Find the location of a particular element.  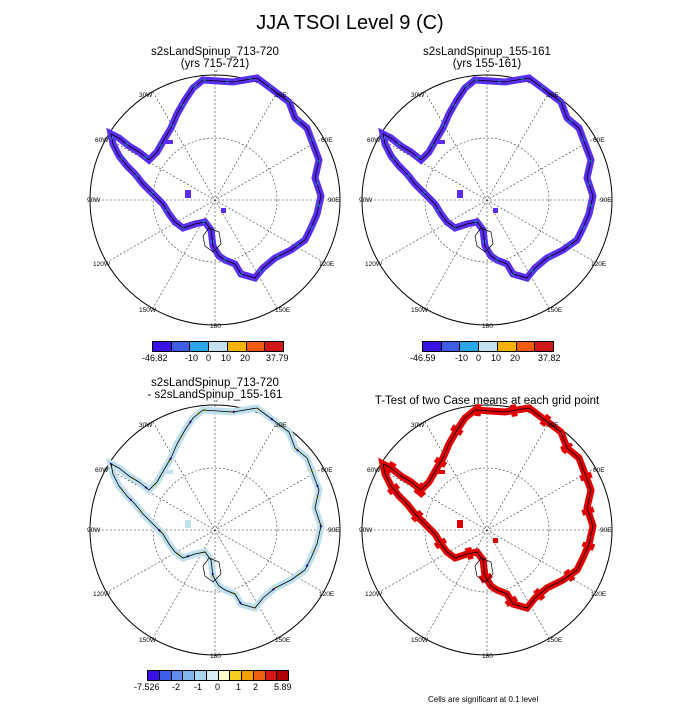

panel3-colorbar is located at coordinates (218, 675).